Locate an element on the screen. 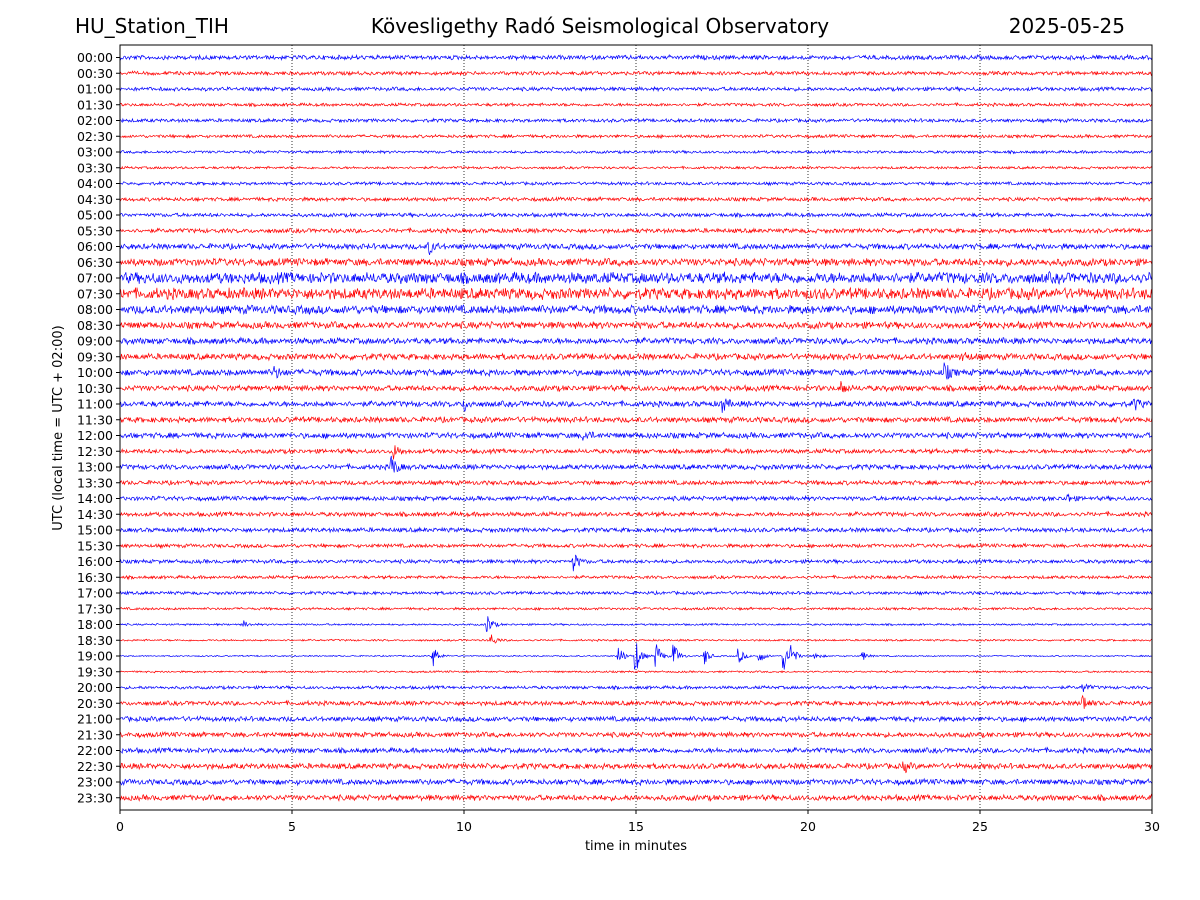 Image resolution: width=1200 pixels, height=900 pixels. y-tick-label: 01:30 is located at coordinates (95, 104).